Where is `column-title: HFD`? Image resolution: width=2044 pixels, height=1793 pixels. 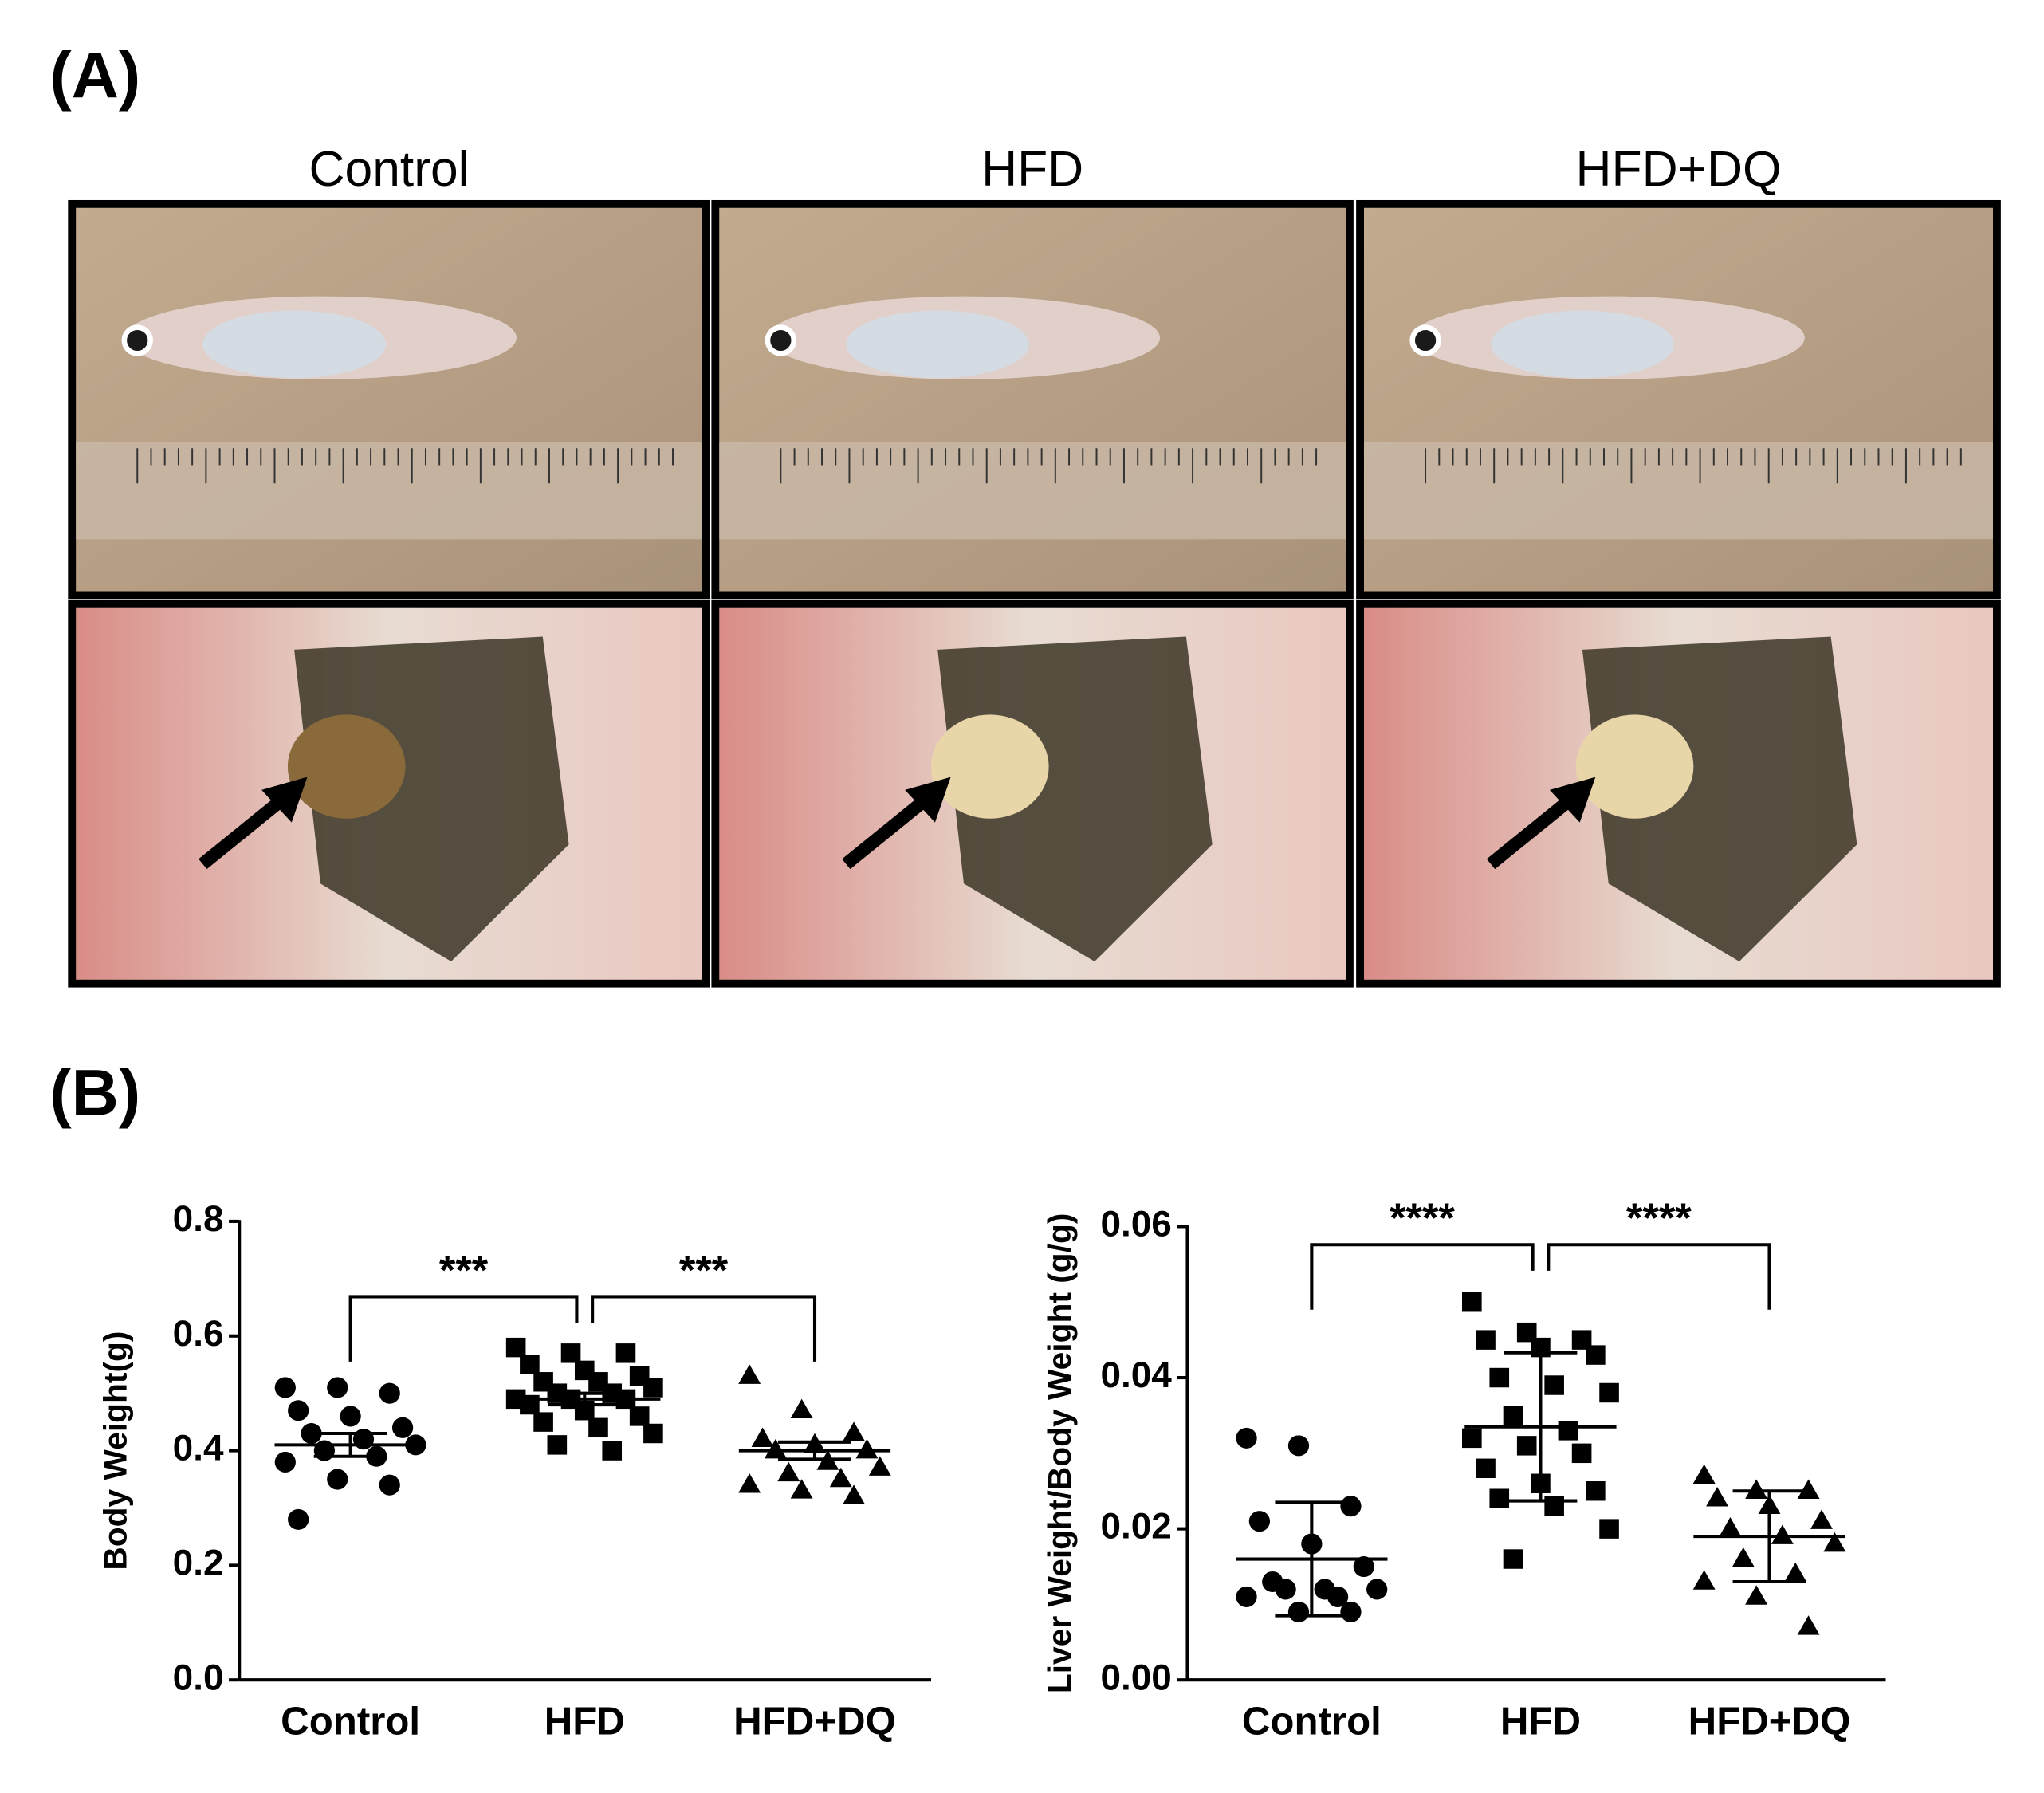 column-title: HFD is located at coordinates (1032, 169).